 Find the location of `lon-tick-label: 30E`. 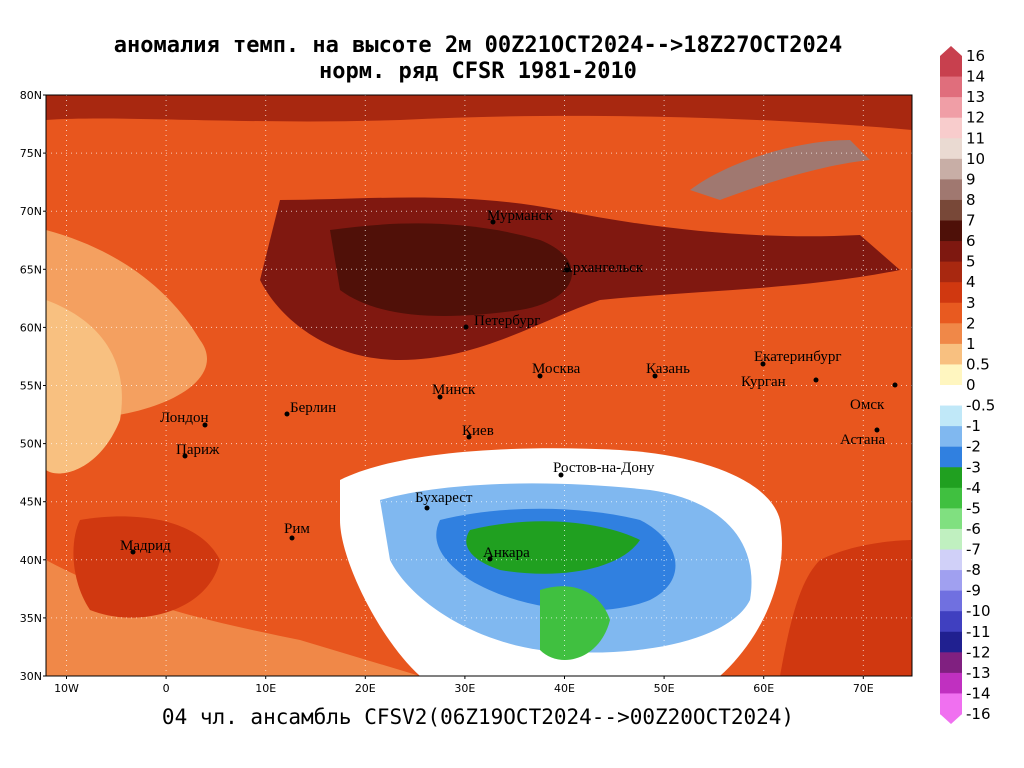

lon-tick-label: 30E is located at coordinates (464, 688).